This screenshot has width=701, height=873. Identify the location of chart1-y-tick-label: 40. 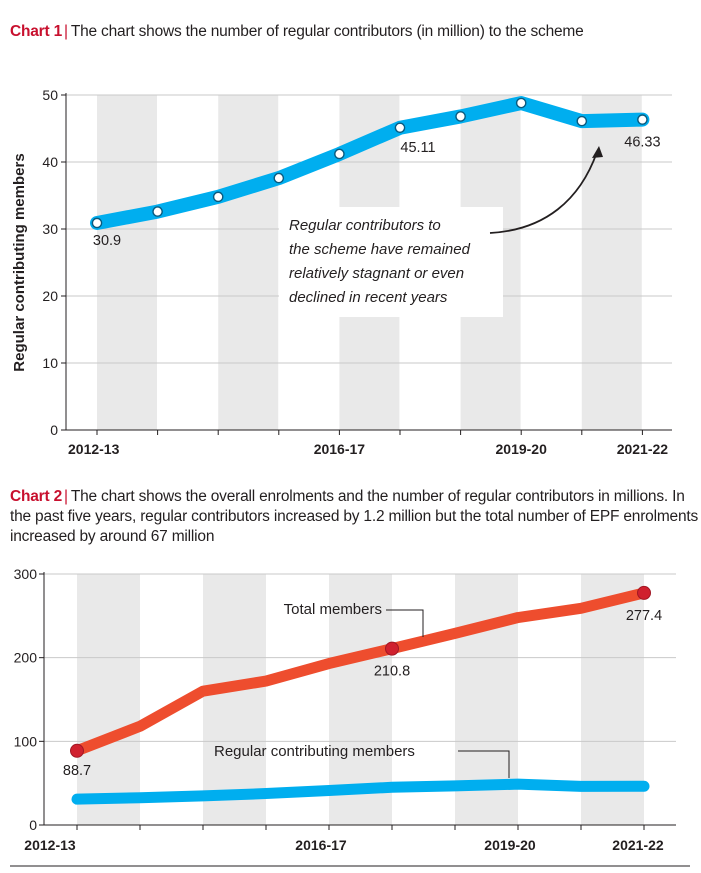
(50, 162).